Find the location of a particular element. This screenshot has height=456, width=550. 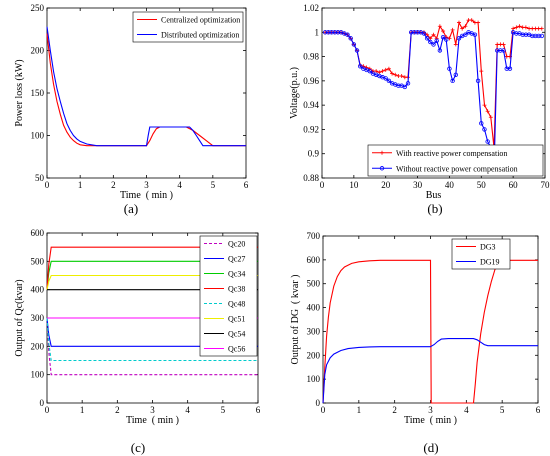

y-tick-label: 1 is located at coordinates (317, 32).